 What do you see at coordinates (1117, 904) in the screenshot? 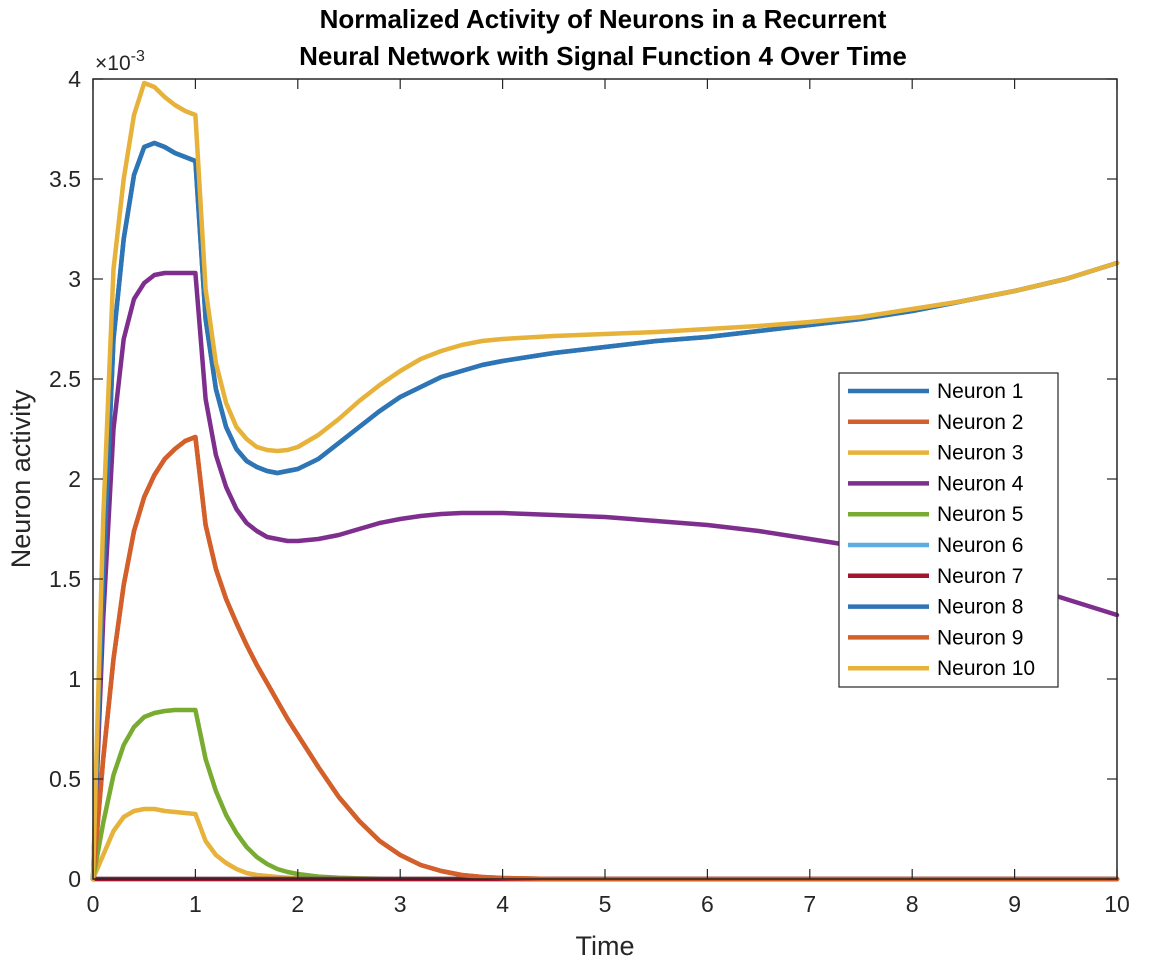
I see `x-tick-label: 10` at bounding box center [1117, 904].